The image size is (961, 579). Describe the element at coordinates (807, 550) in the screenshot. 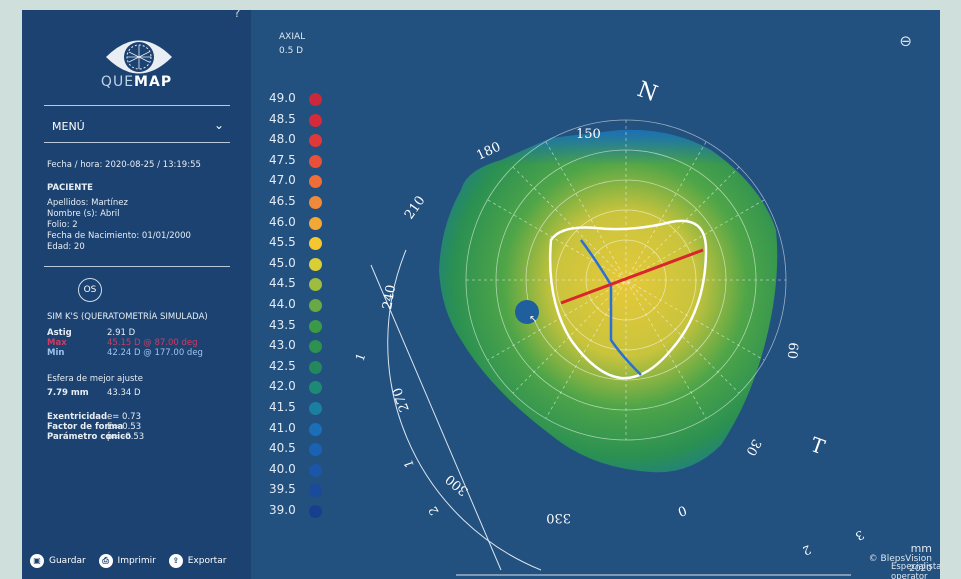

I see `ruler-tick-2b: 2` at that location.